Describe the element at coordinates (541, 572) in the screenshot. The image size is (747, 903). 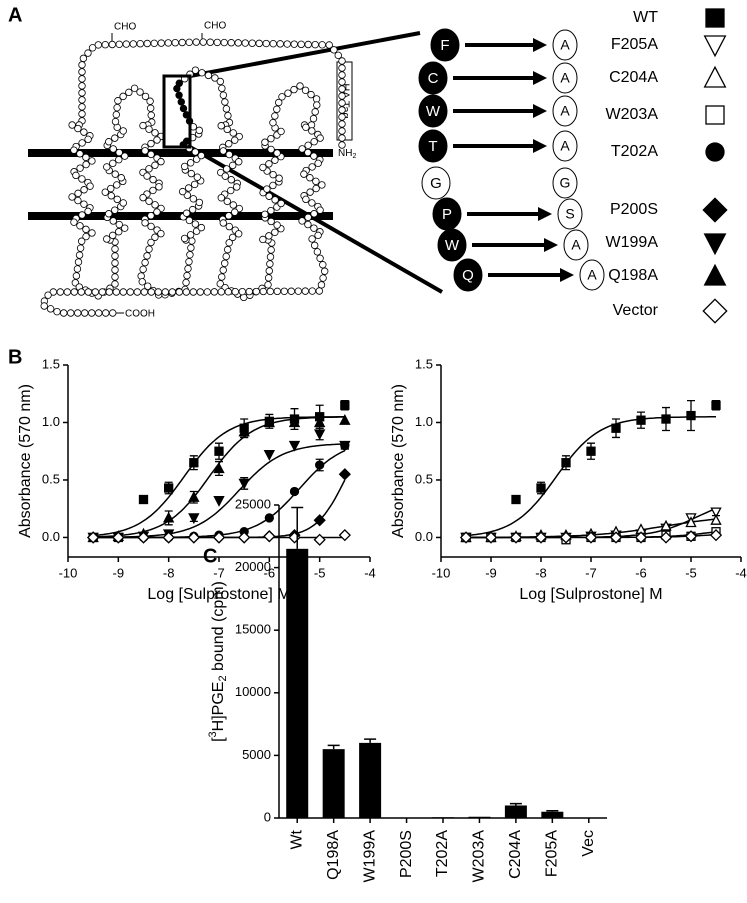
I see `x-tick-label: -8` at that location.